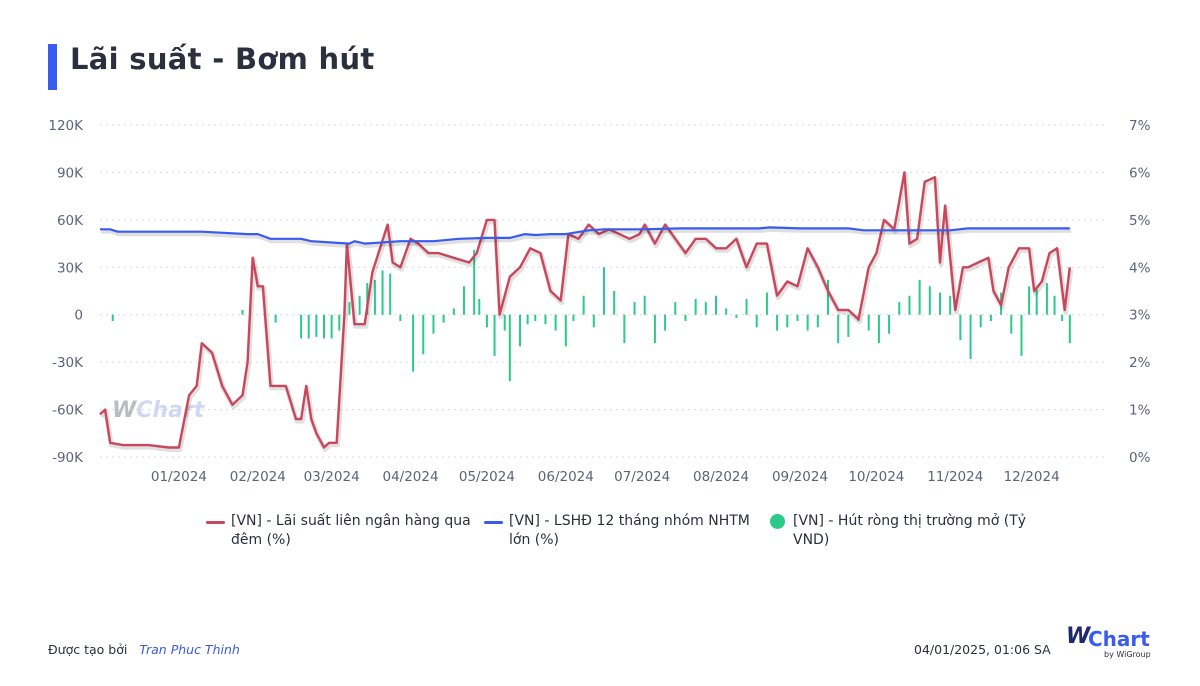  Describe the element at coordinates (88, 649) in the screenshot. I see `created-by-label: Được tạo bởi` at that location.